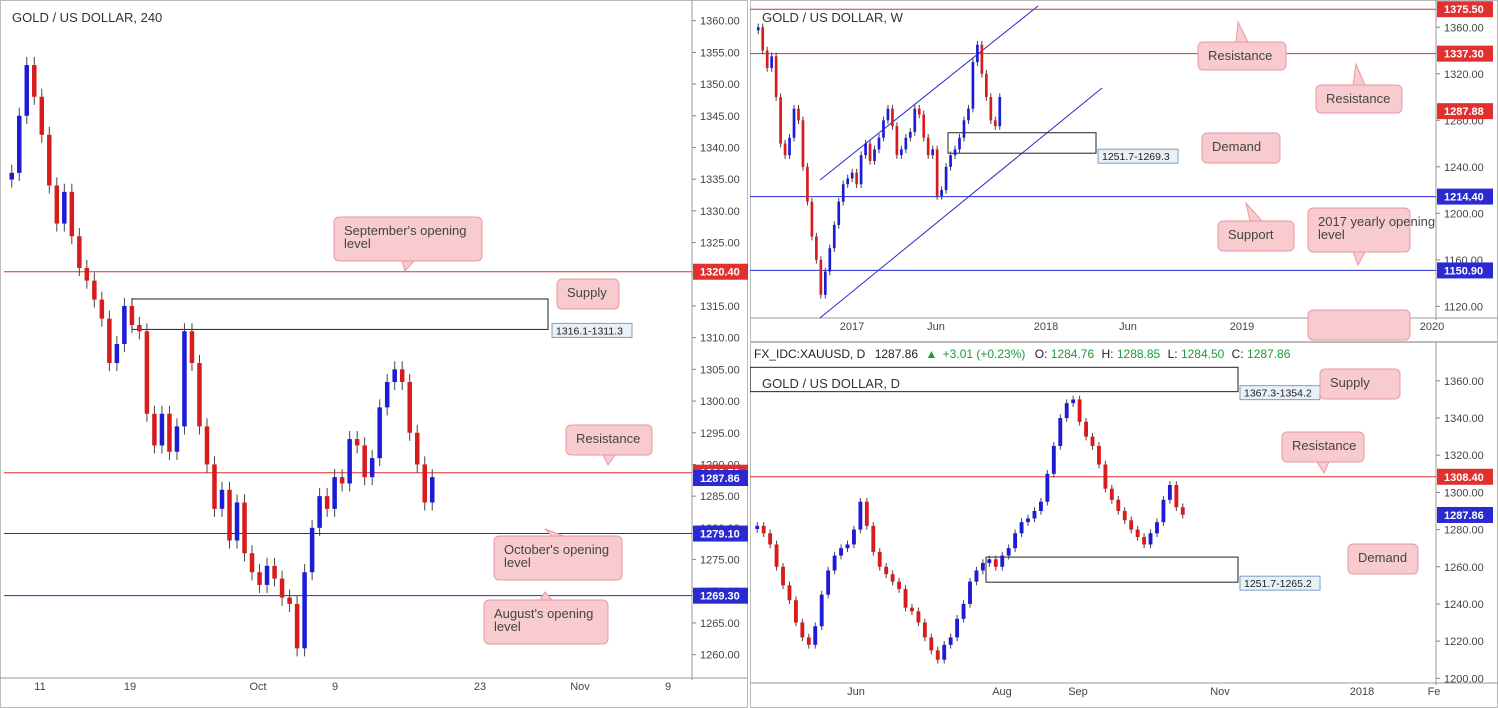 The width and height of the screenshot is (1498, 708). I want to click on x-tick-label: Jun, so click(1128, 327).